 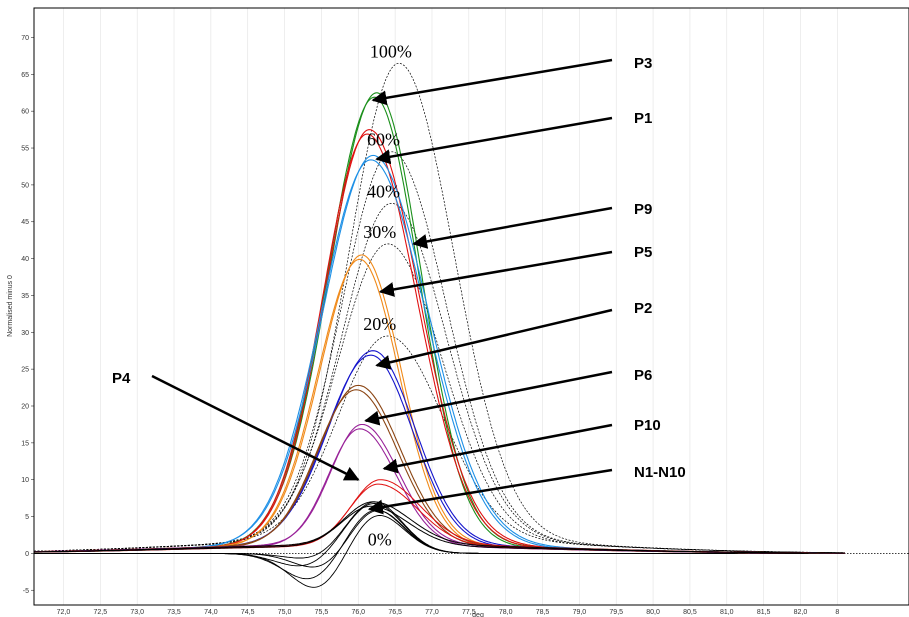 I want to click on y-tick-label: 30, so click(x=25, y=333).